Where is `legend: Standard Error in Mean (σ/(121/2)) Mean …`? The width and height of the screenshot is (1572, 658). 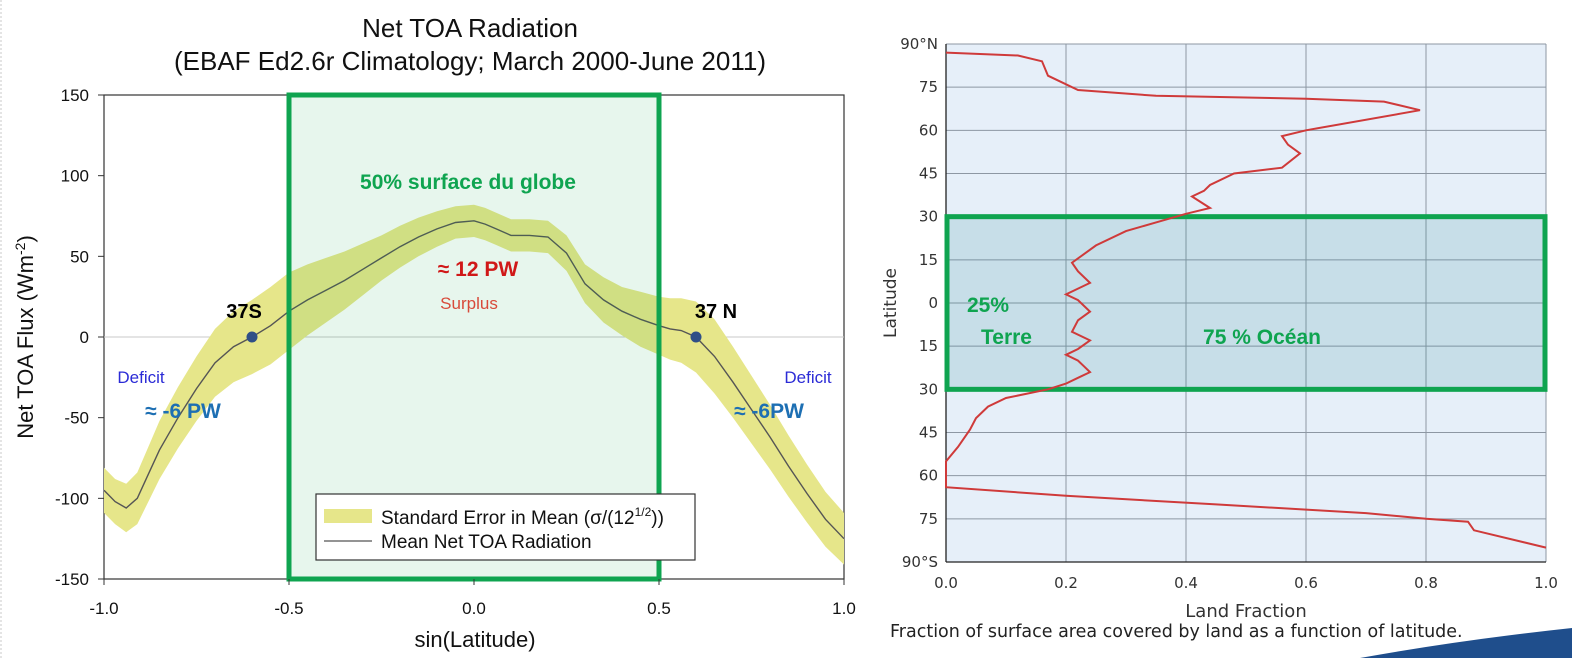 legend: Standard Error in Mean (σ/(121/2)) Mean … is located at coordinates (505, 527).